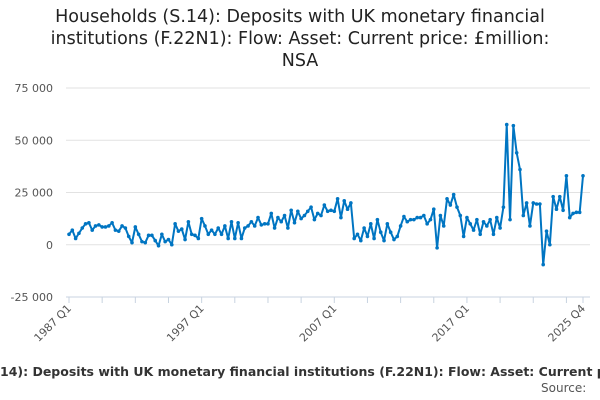 Image resolution: width=600 pixels, height=400 pixels. Describe the element at coordinates (185, 323) in the screenshot. I see `x-tick-label: 1997 Q1` at that location.